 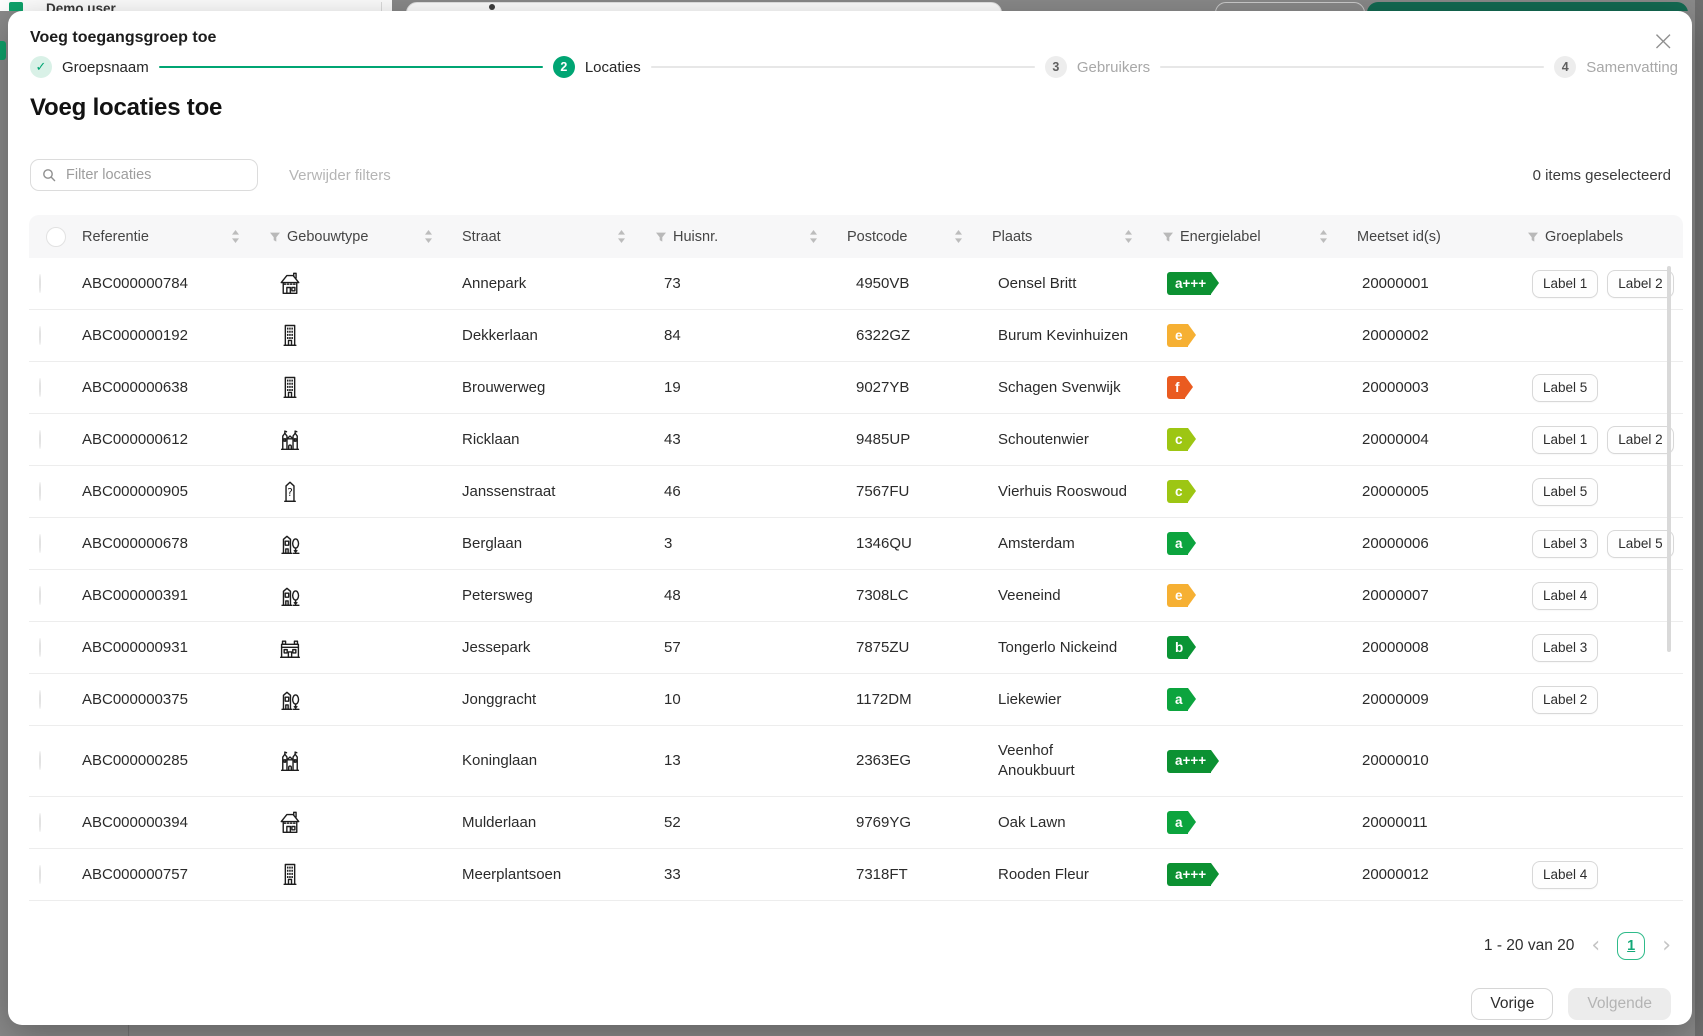 What do you see at coordinates (497, 595) in the screenshot?
I see `cell-straat: Petersweg` at bounding box center [497, 595].